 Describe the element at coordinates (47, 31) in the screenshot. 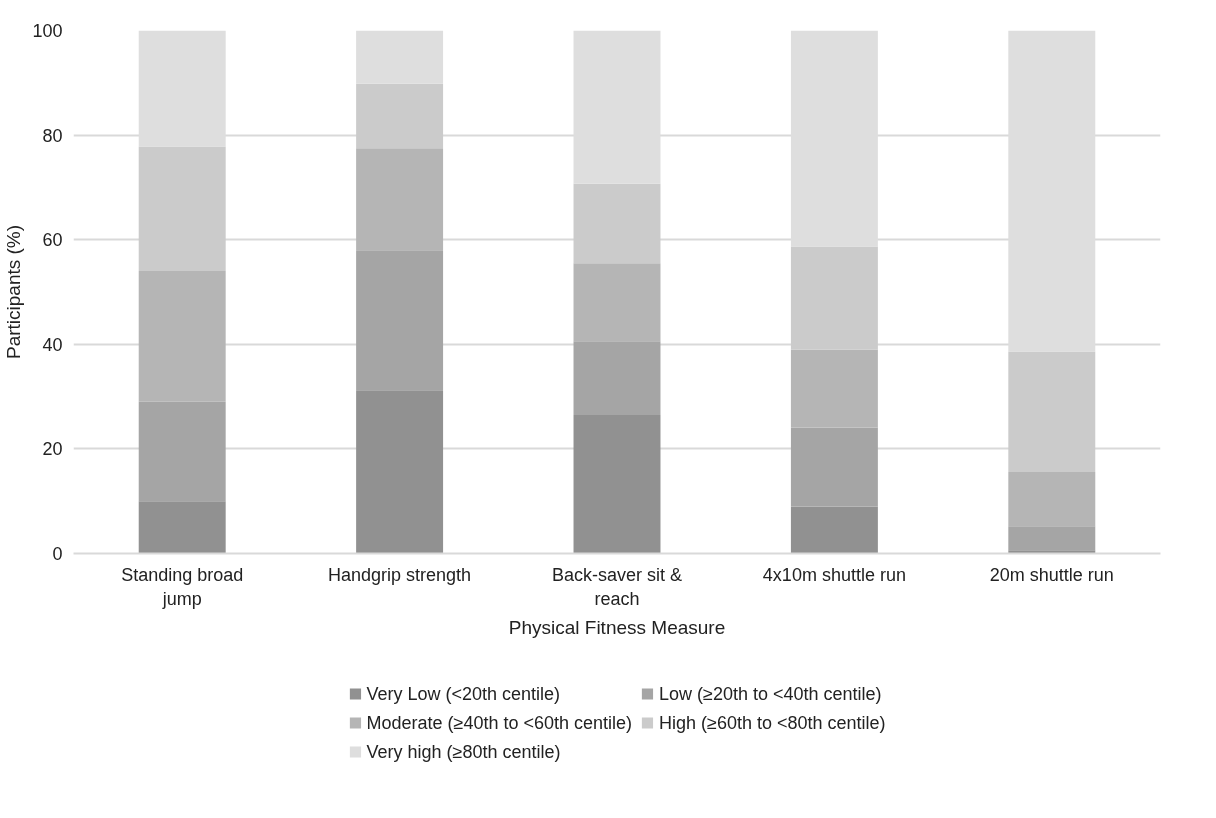

I see `y-tick-label: 100` at that location.